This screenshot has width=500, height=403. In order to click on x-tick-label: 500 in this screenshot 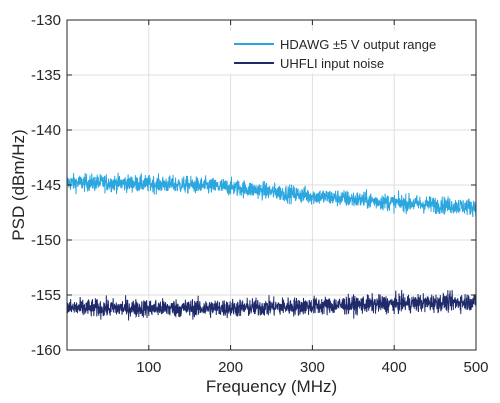, I will do `click(475, 367)`.